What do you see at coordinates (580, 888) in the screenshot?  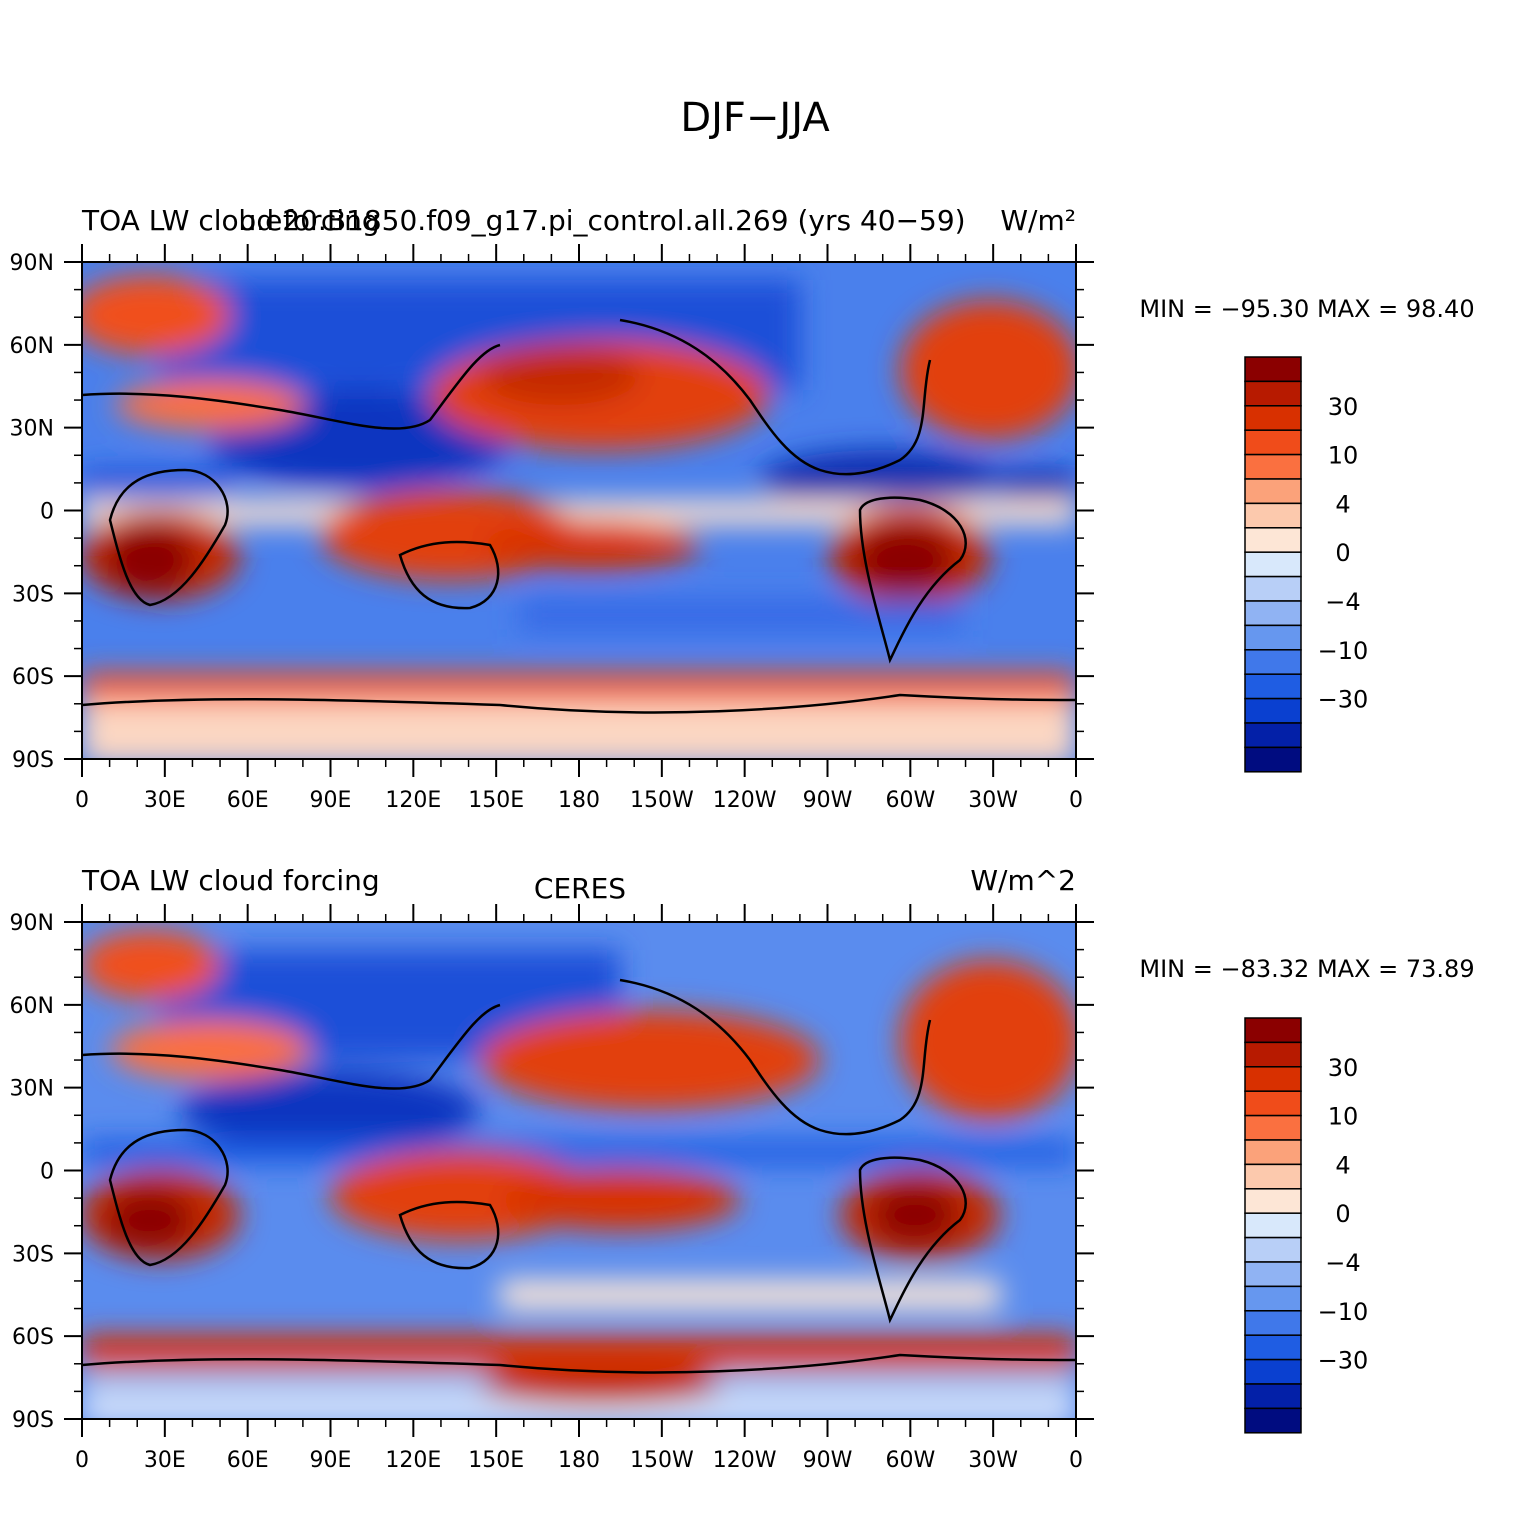 I see `panel-ceres-center-title: CERES` at bounding box center [580, 888].